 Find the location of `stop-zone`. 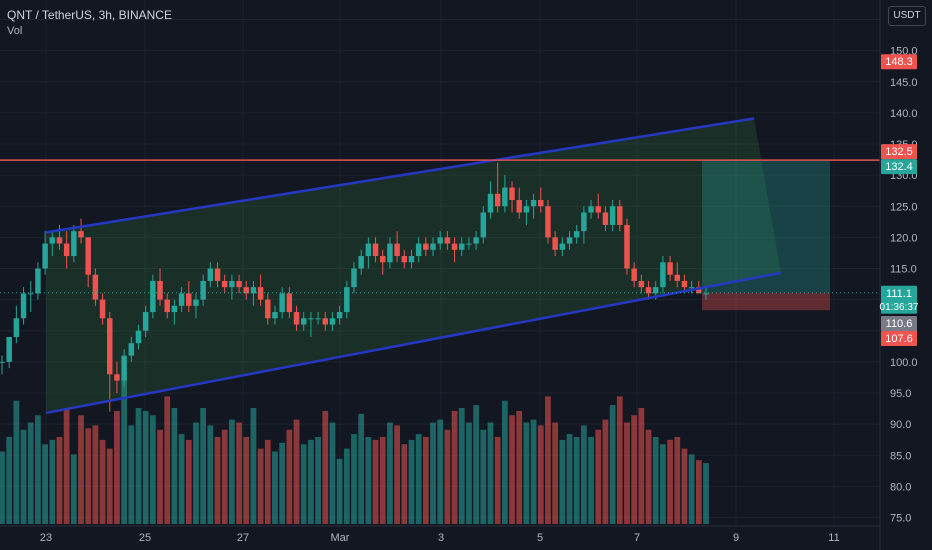

stop-zone is located at coordinates (766, 301).